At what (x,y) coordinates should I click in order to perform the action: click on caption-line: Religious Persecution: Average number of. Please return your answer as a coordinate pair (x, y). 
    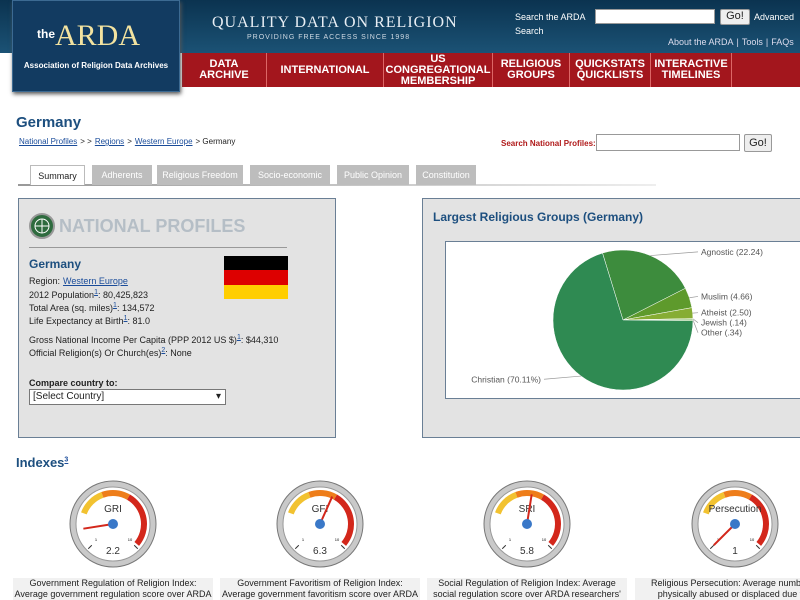
    Looking at the image, I should click on (725, 583).